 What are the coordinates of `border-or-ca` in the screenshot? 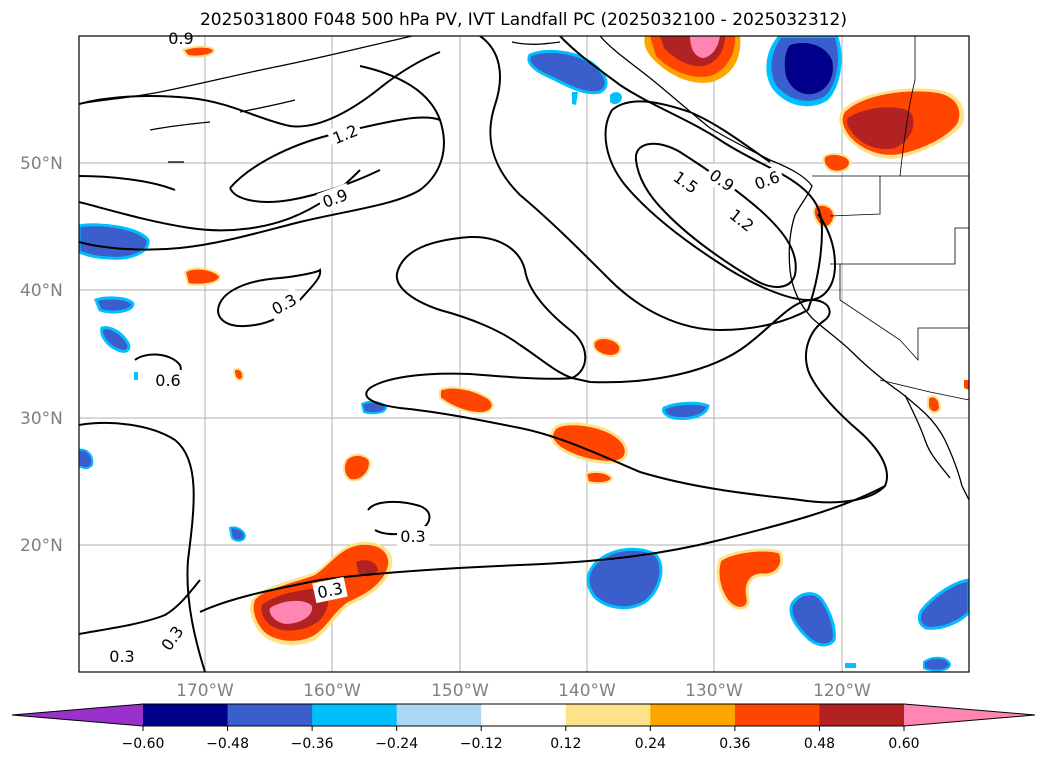 It's located at (899, 246).